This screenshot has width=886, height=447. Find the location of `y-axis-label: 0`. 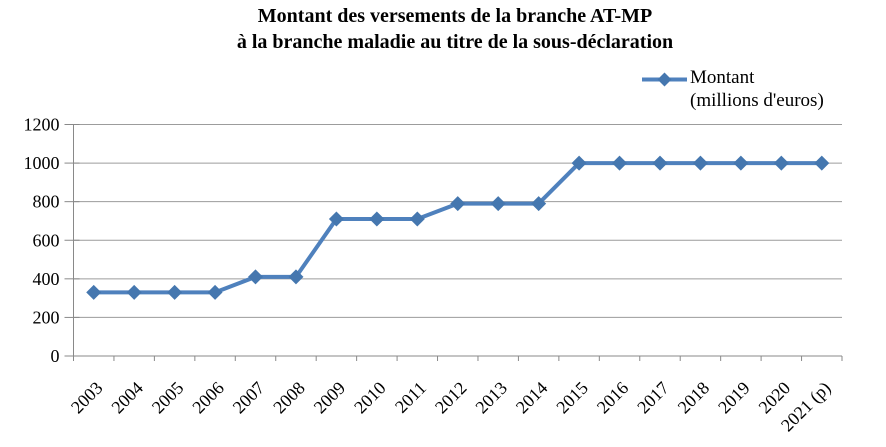

y-axis-label: 0 is located at coordinates (55, 356).